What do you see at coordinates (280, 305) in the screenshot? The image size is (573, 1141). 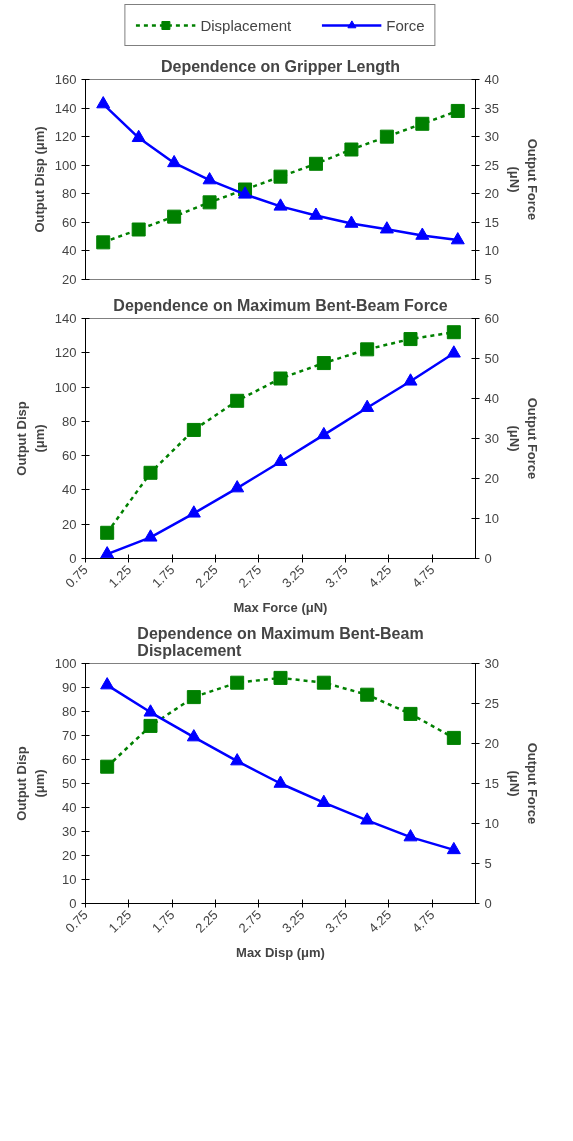 I see `chart-title: Dependence on Maximum Bent-Beam Force` at bounding box center [280, 305].